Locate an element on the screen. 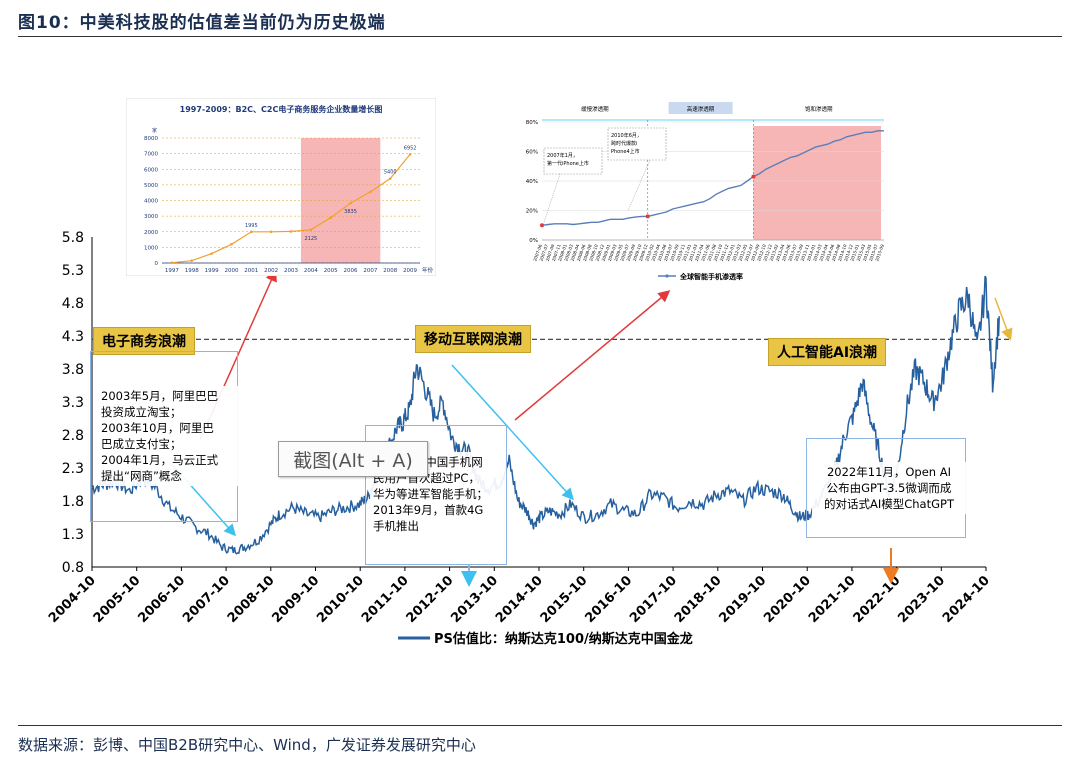  inset2-x-tick-label: 2015-03 is located at coordinates (861, 252).